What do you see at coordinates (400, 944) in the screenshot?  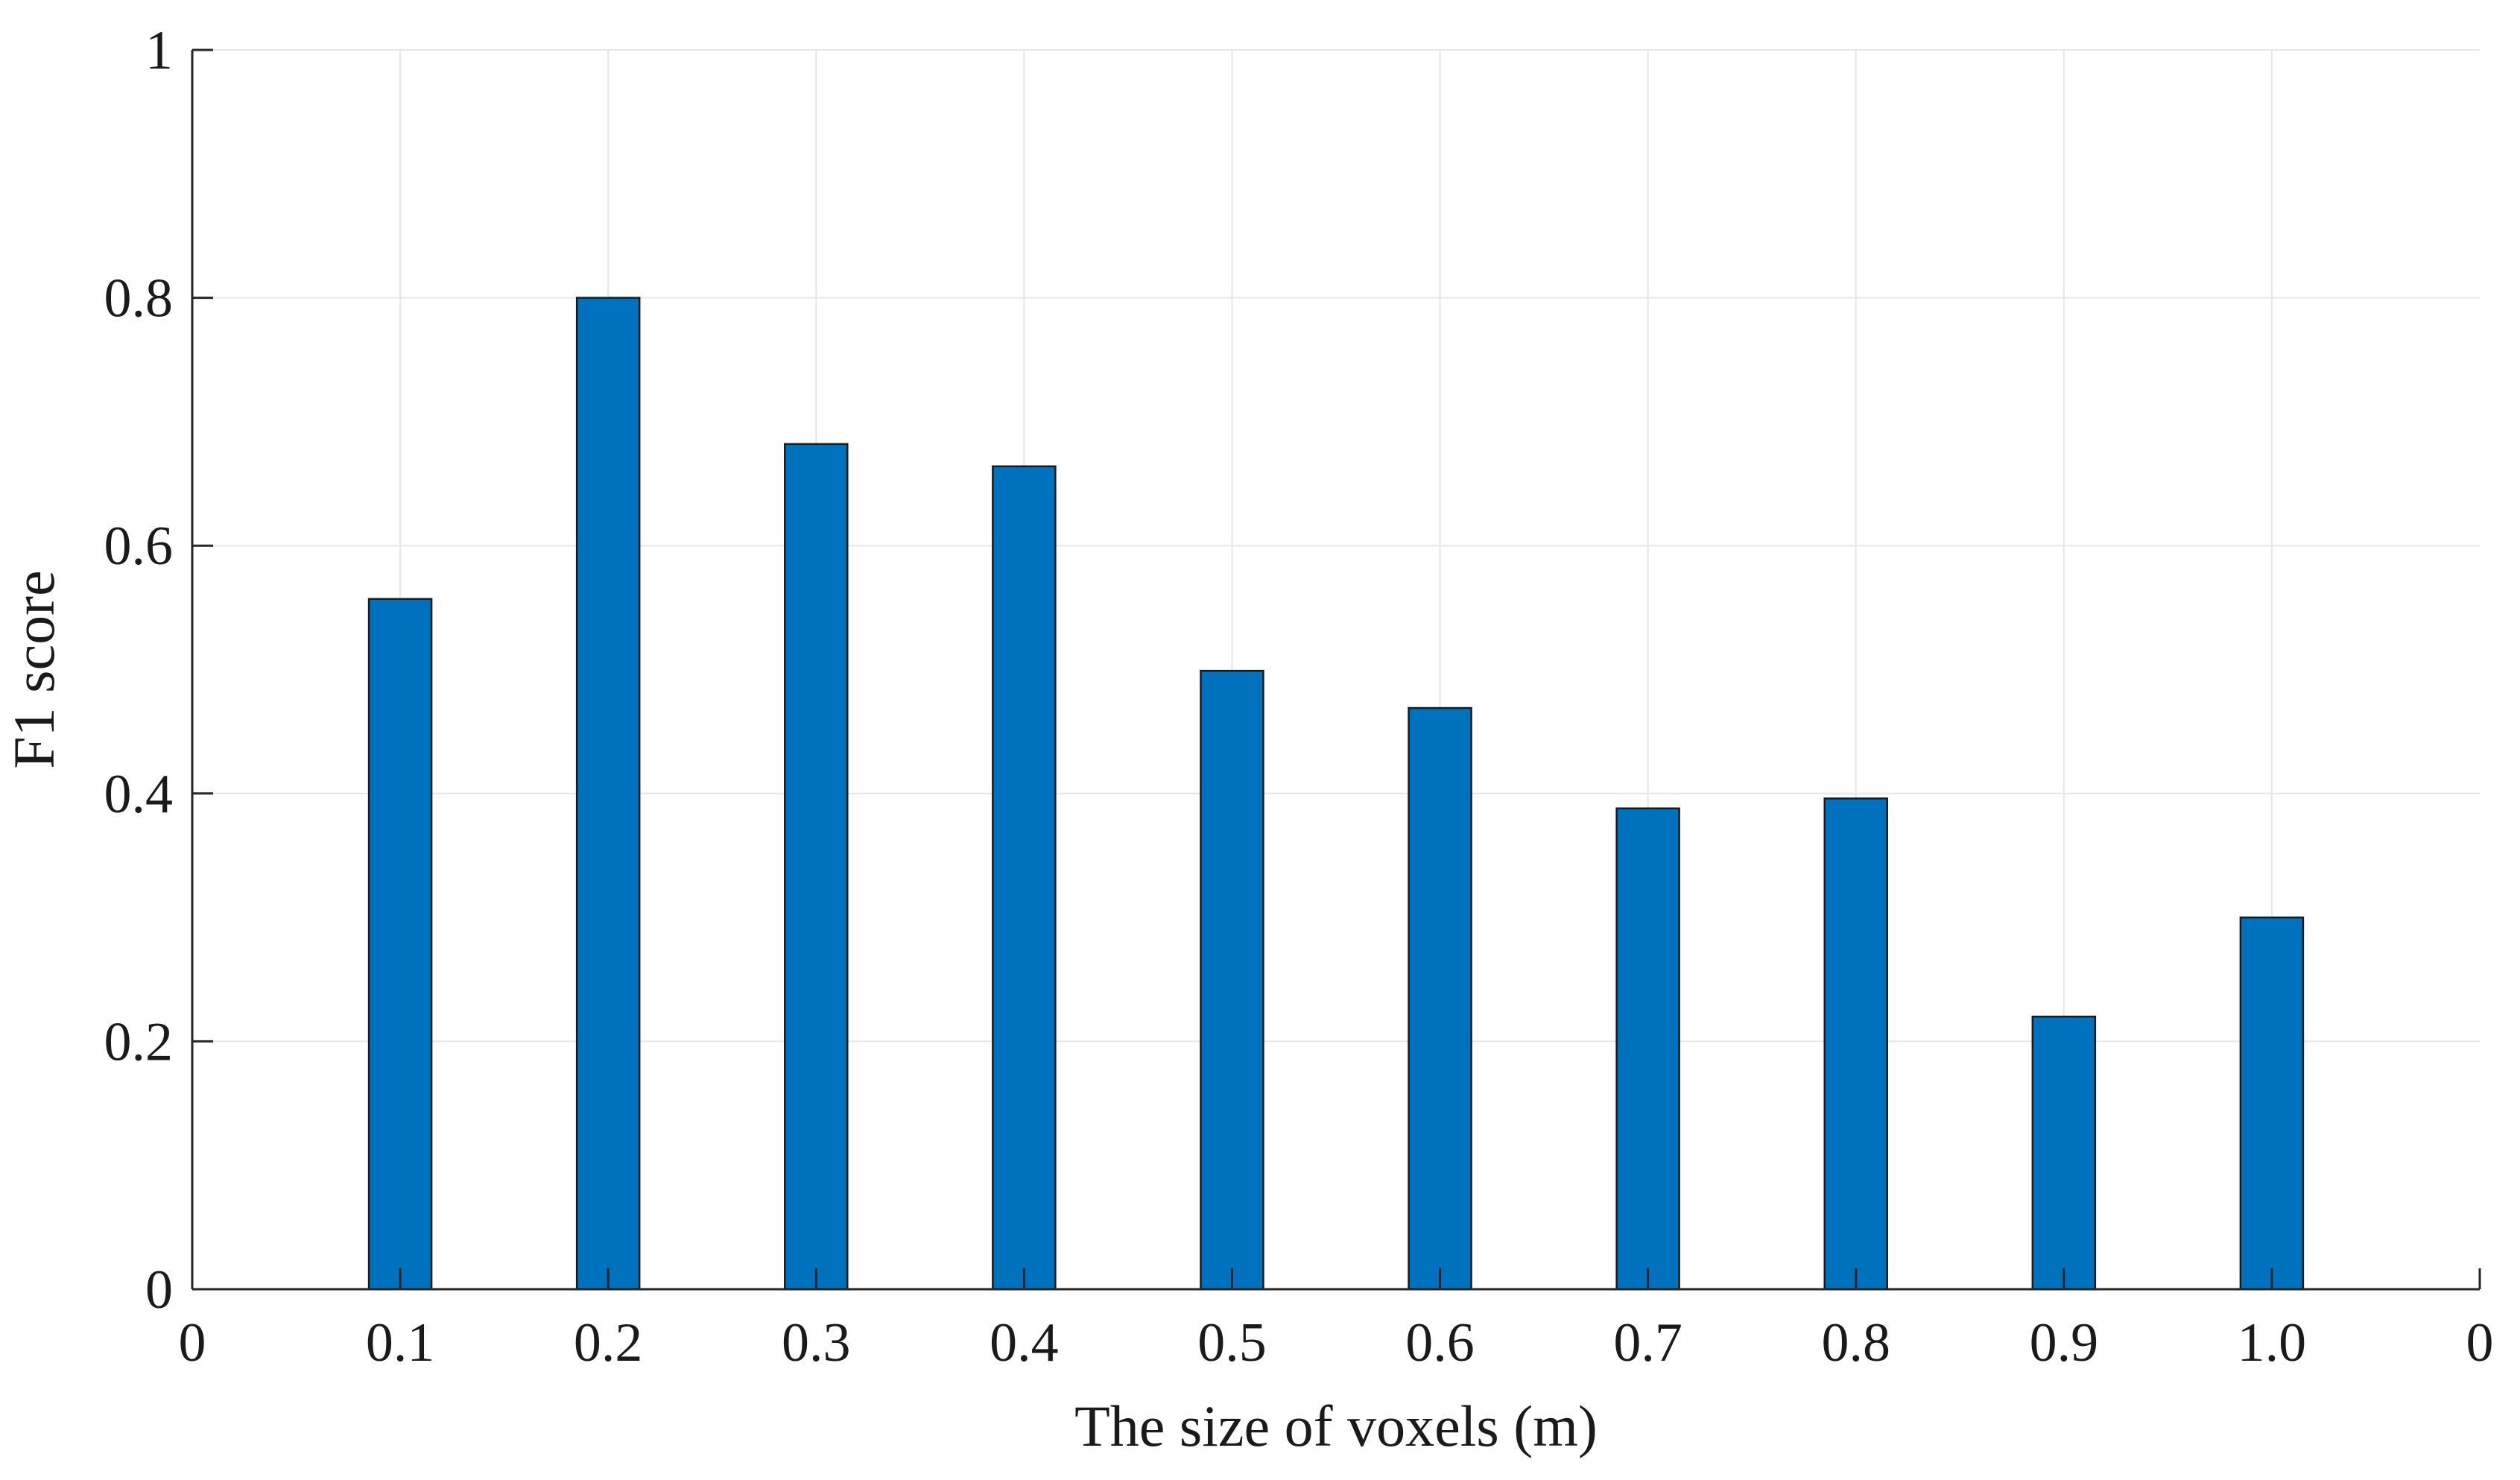 I see `bar-0.1` at bounding box center [400, 944].